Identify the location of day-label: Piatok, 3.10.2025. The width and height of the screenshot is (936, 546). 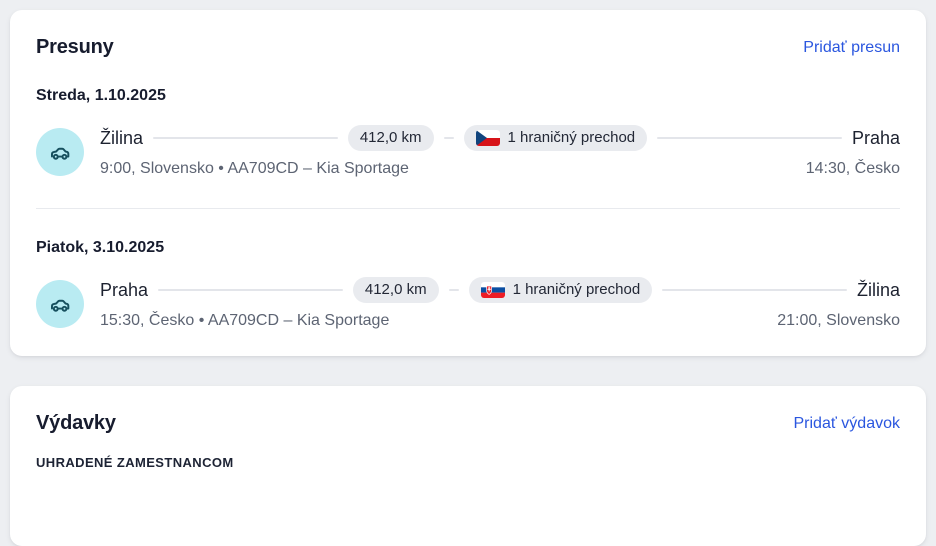
(100, 247).